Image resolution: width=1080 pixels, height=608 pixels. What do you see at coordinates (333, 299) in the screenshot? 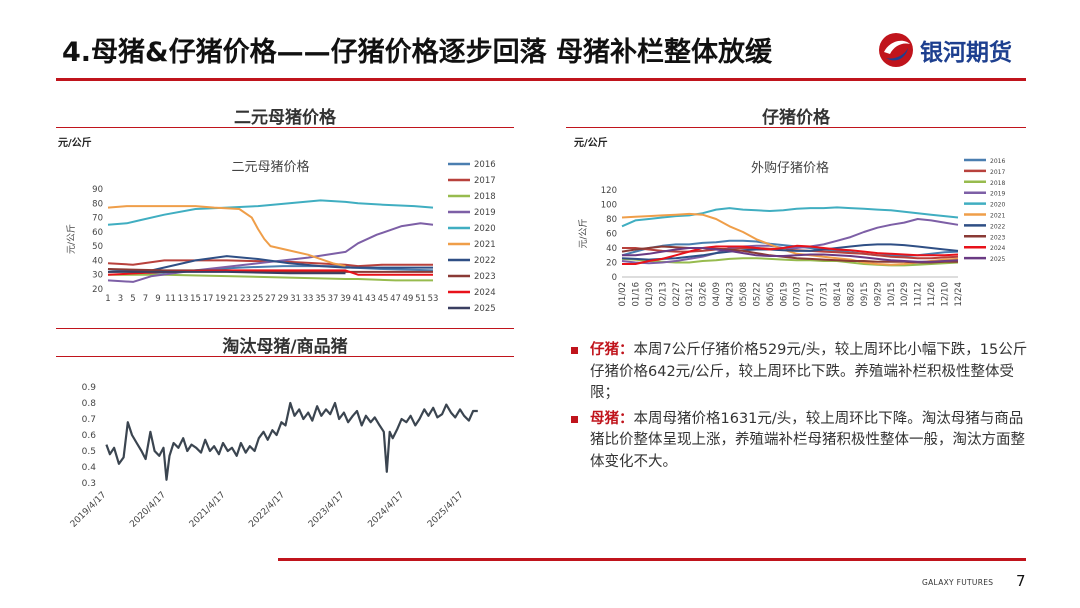
I see `x-tick-label: 37` at bounding box center [333, 299].